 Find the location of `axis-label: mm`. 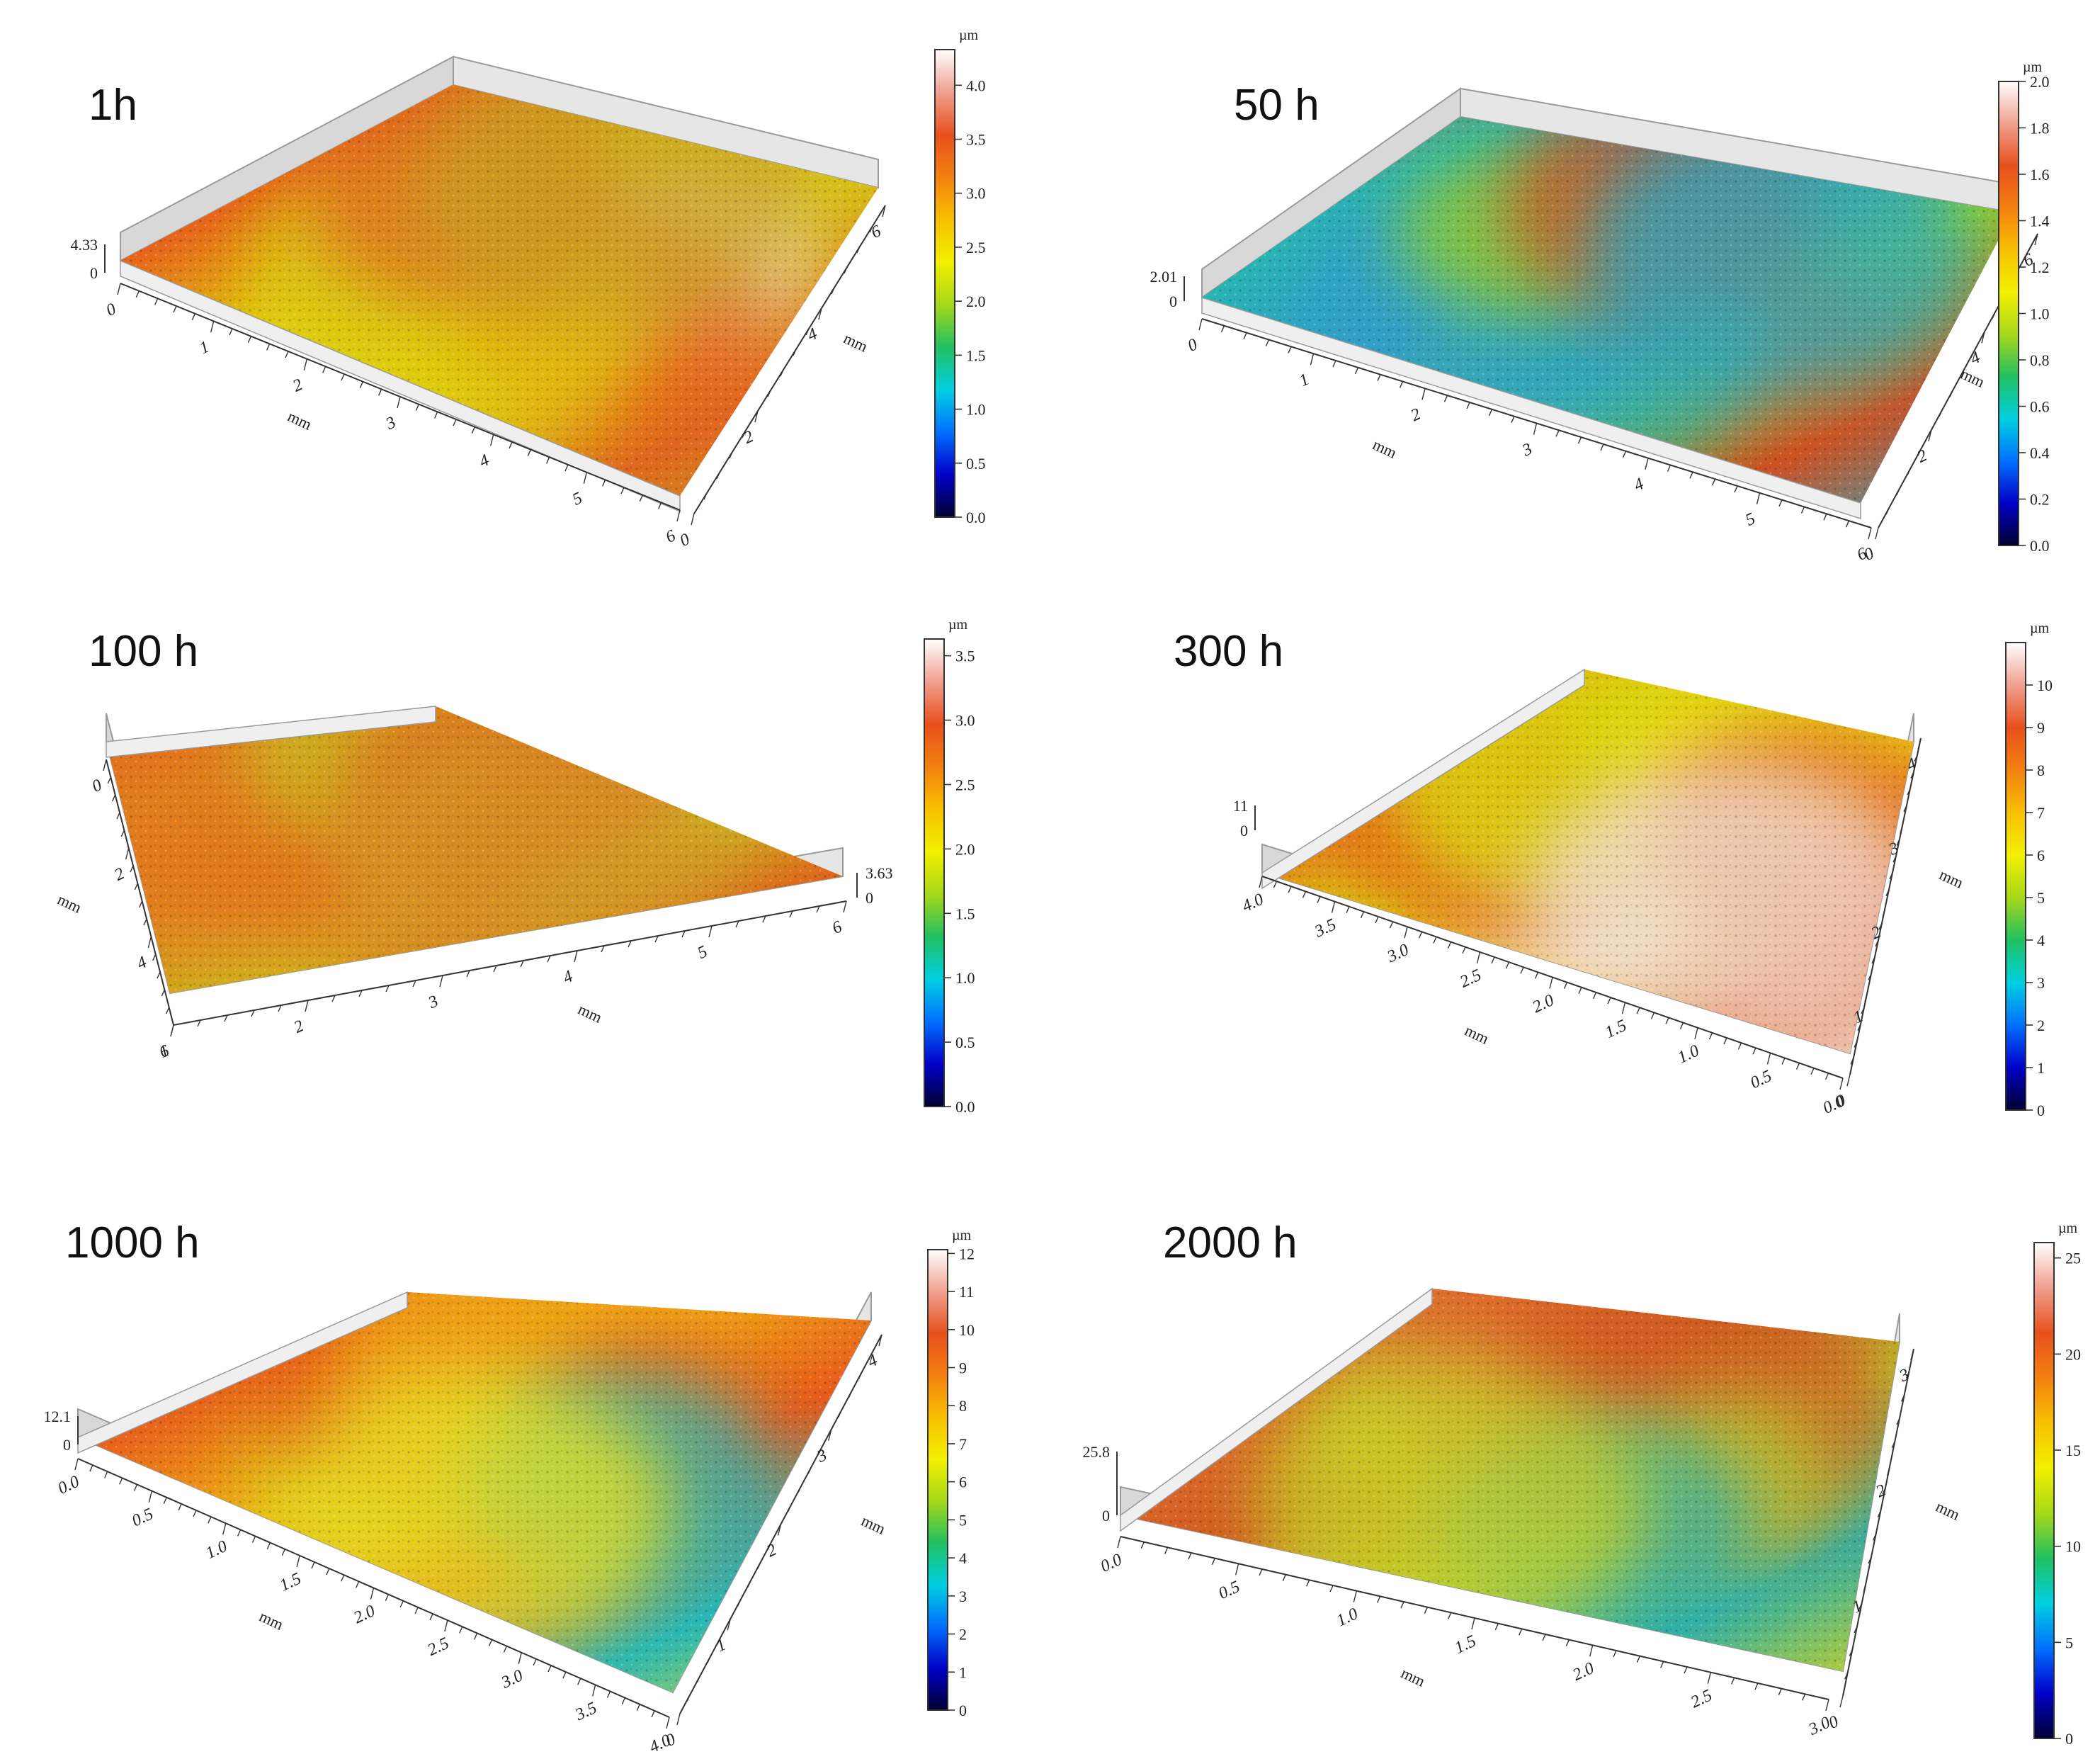

axis-label: mm is located at coordinates (1477, 1035).